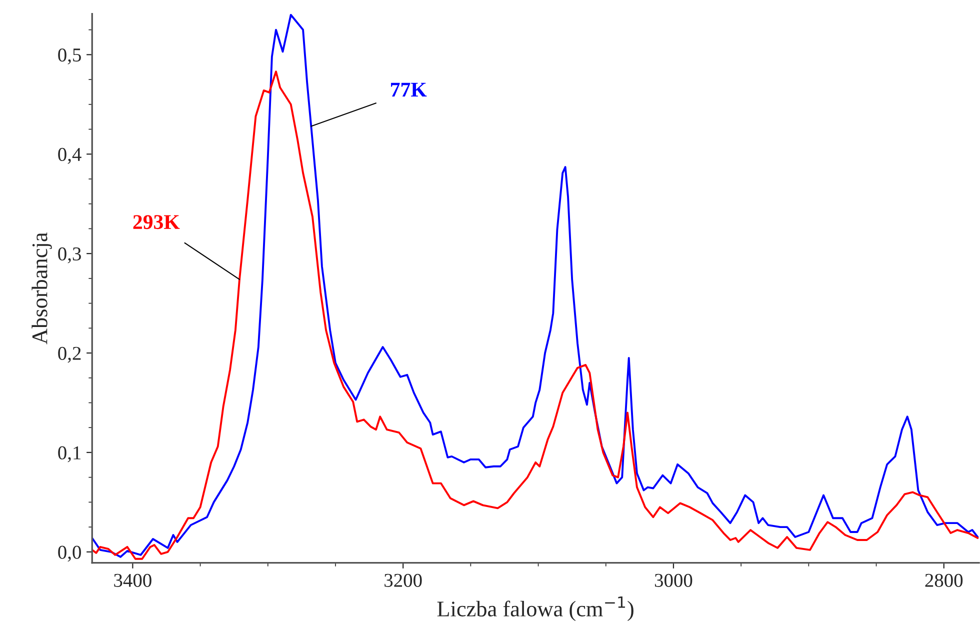  I want to click on y-tick-label: 0,4, so click(70, 156).